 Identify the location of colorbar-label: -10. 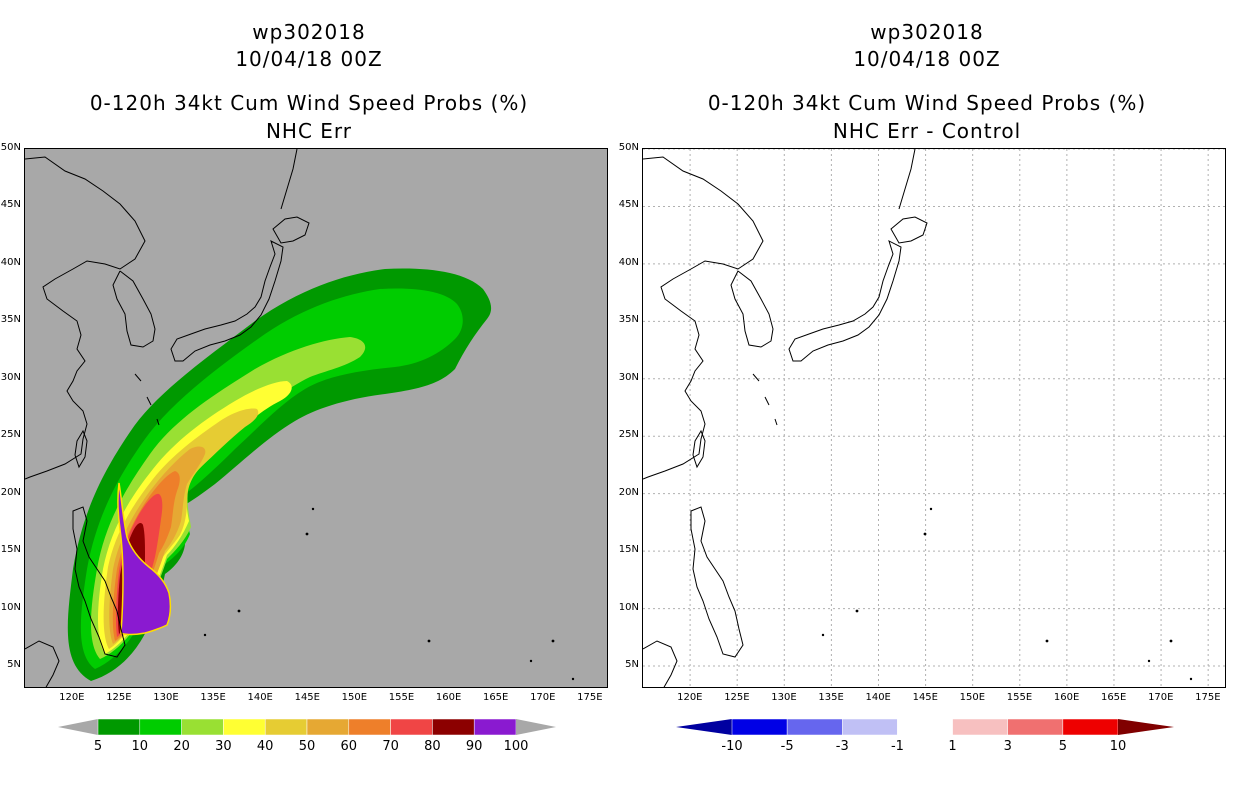
(732, 746).